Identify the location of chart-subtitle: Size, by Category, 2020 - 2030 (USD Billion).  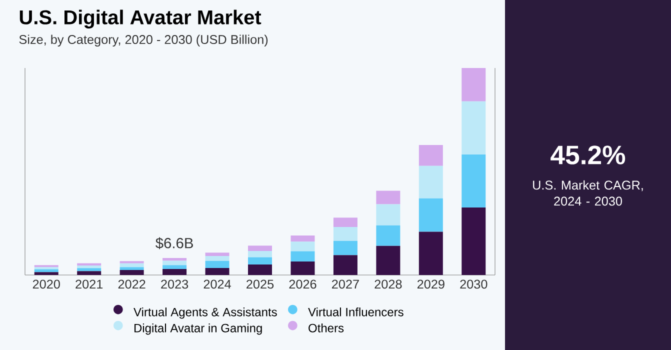
(143, 40).